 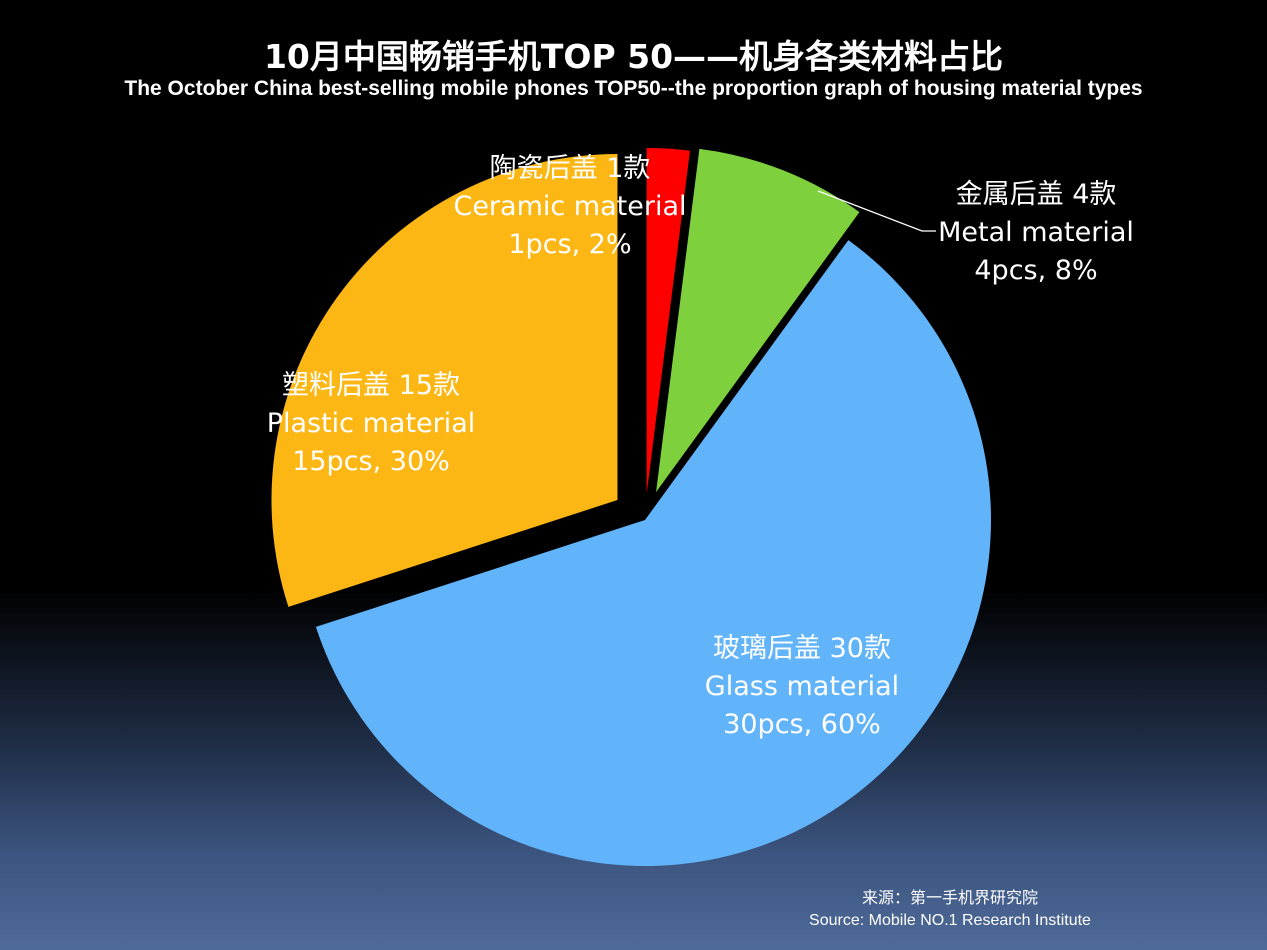 I want to click on metal-slice-label: 金属后盖 4款 Metal material 4pcs, 8%, so click(x=1036, y=233).